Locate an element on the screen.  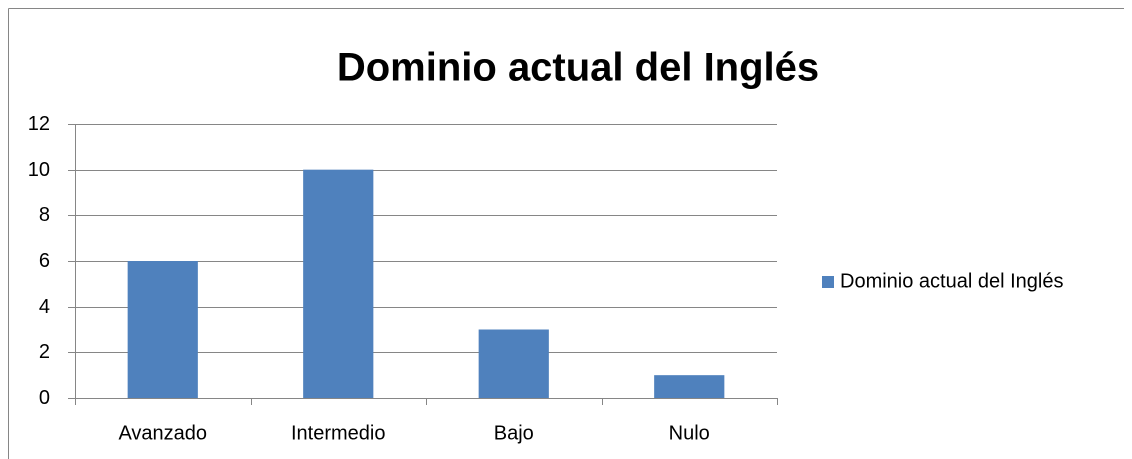
y-tick-label: 8 is located at coordinates (44, 215).